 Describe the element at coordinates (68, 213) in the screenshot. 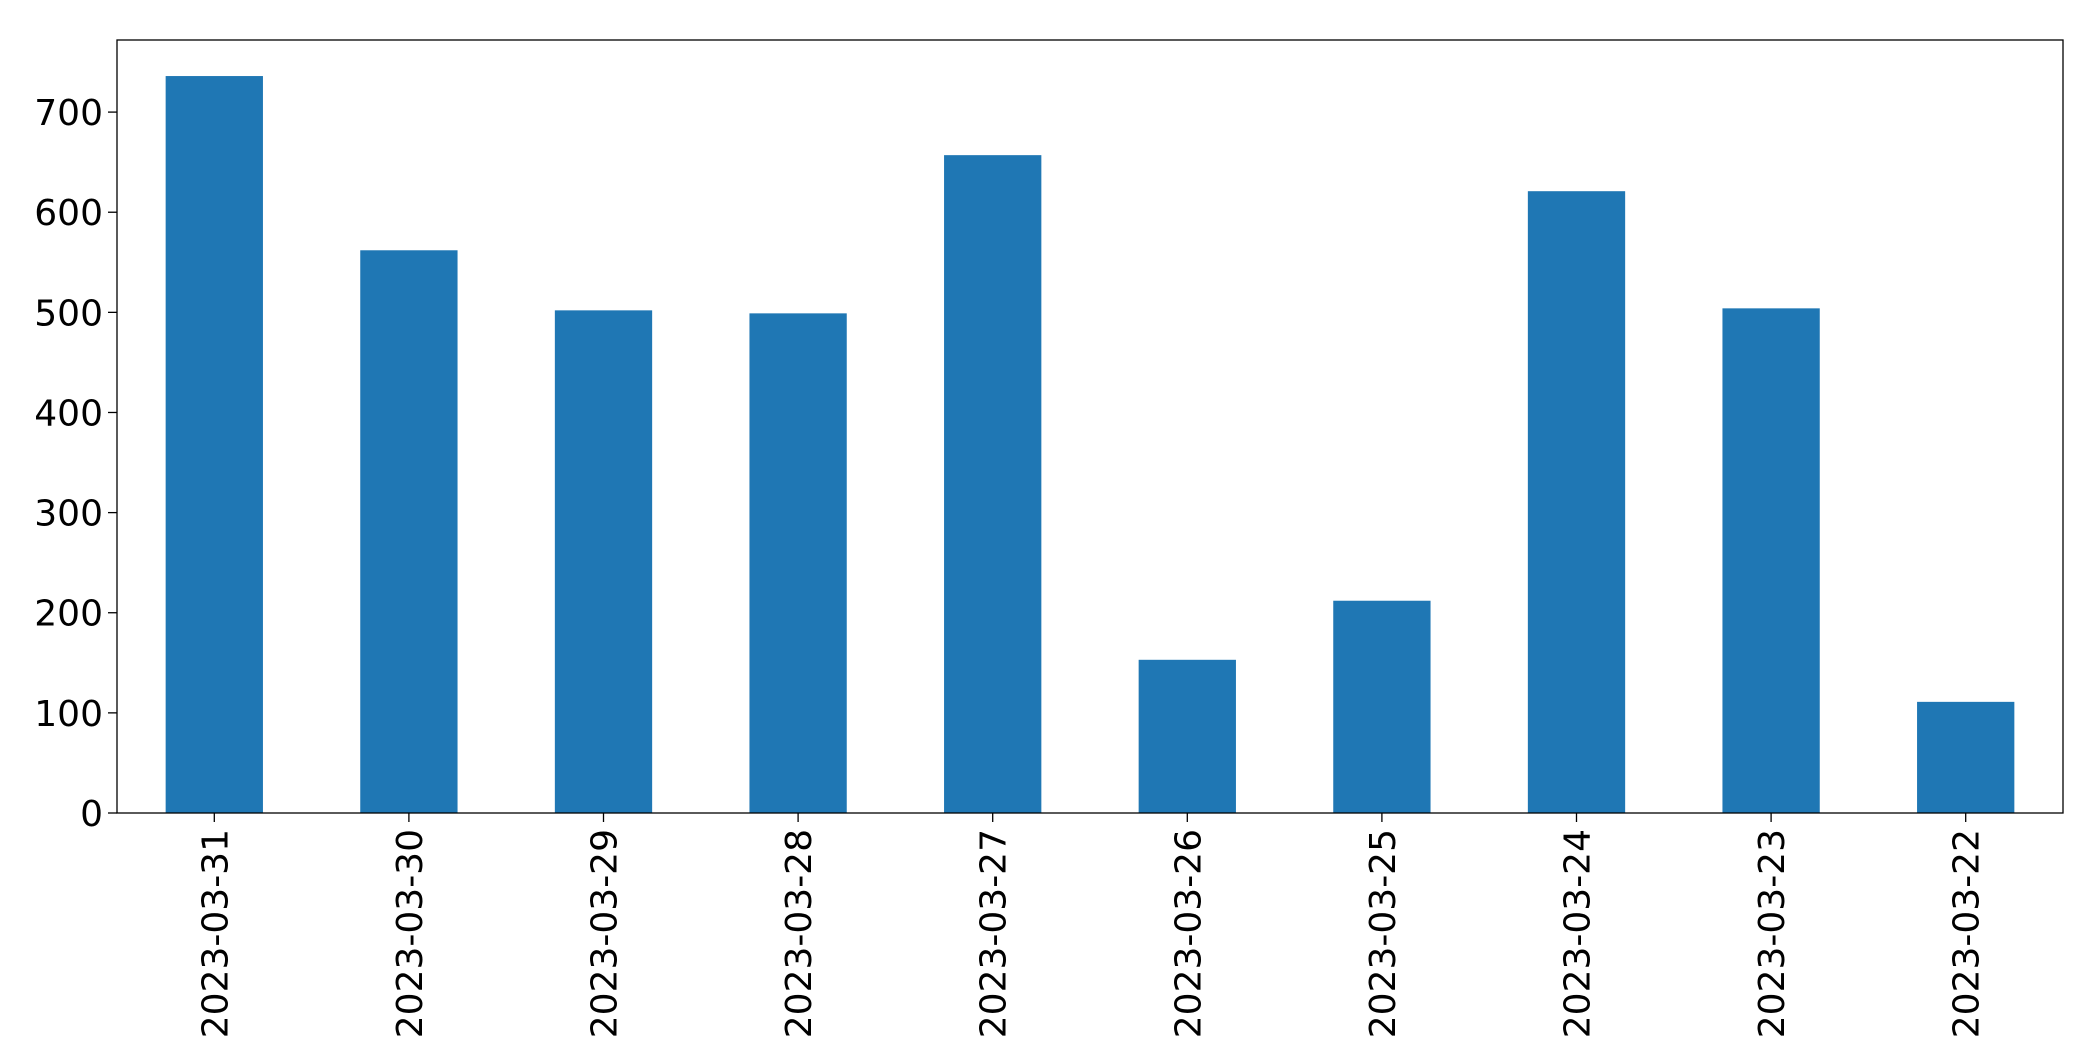

I see `y-tick-label: 600` at that location.